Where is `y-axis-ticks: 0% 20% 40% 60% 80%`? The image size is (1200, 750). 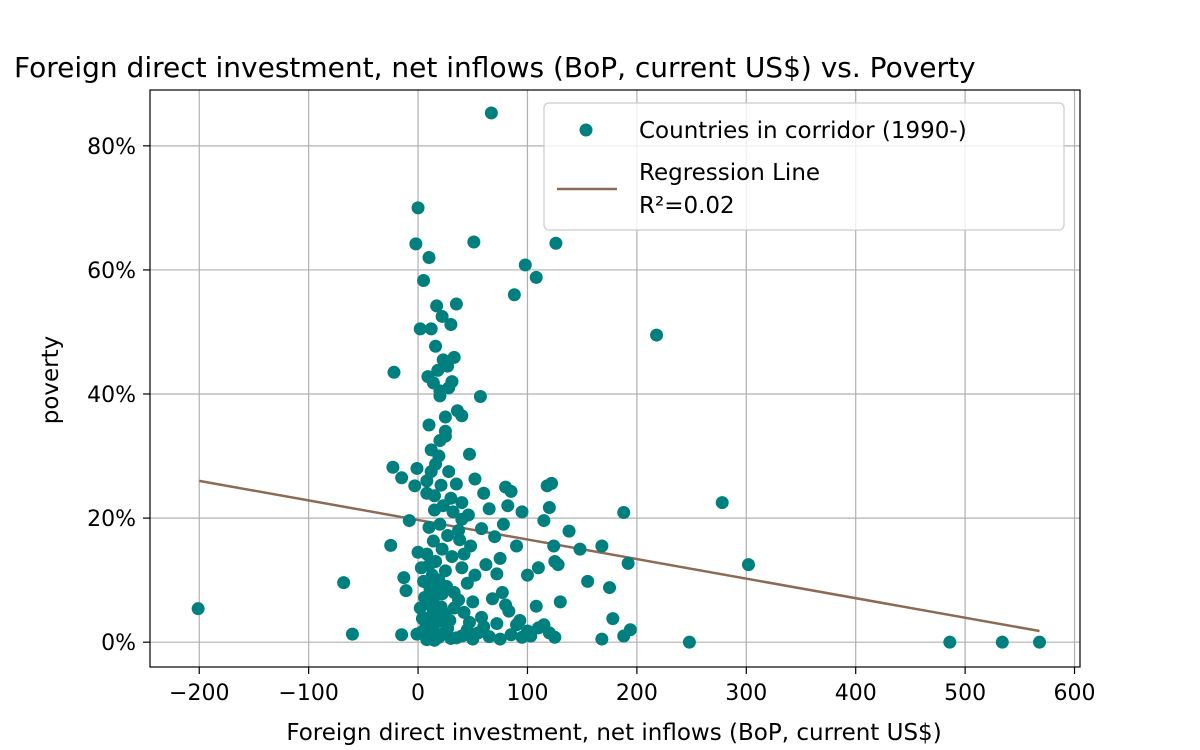 y-axis-ticks: 0% 20% 40% 60% 80% is located at coordinates (118, 395).